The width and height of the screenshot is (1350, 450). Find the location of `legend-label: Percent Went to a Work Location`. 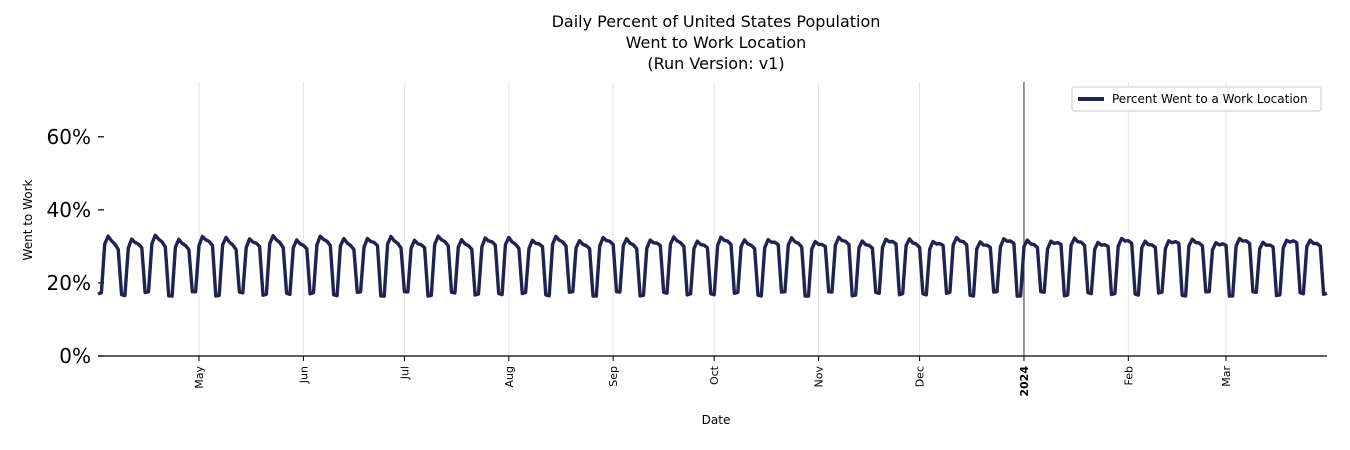

legend-label: Percent Went to a Work Location is located at coordinates (1210, 99).